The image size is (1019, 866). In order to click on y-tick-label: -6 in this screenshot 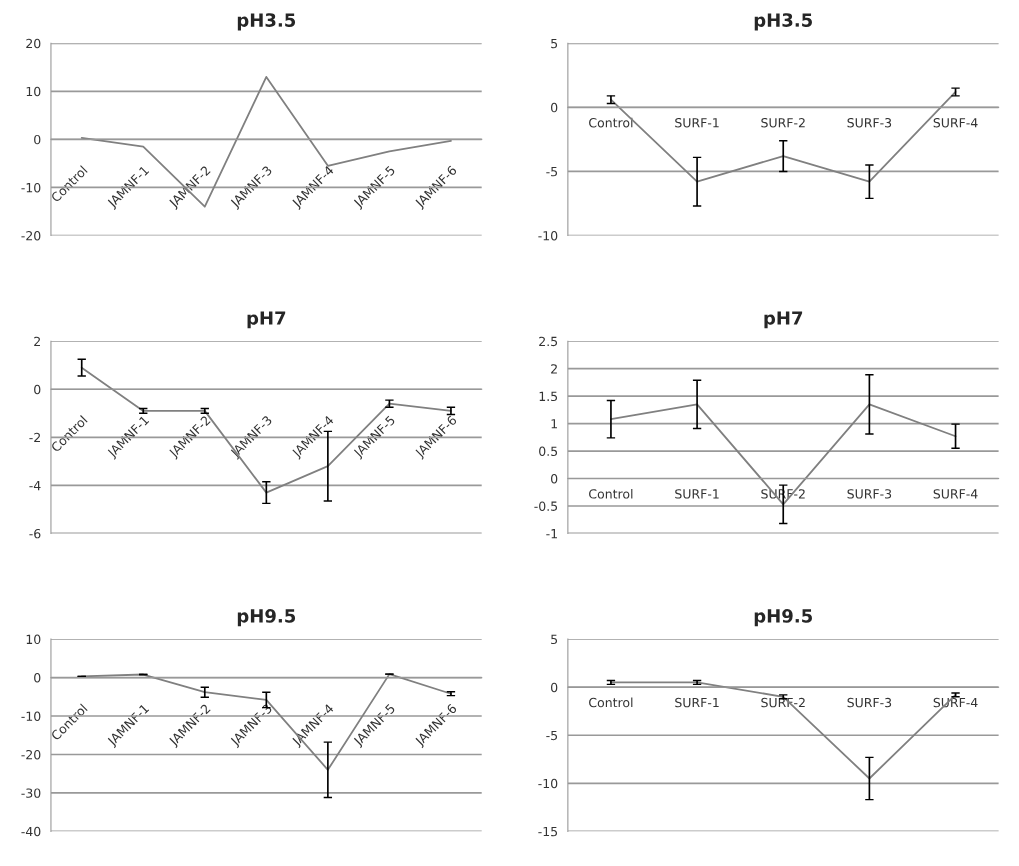, I will do `click(35, 533)`.